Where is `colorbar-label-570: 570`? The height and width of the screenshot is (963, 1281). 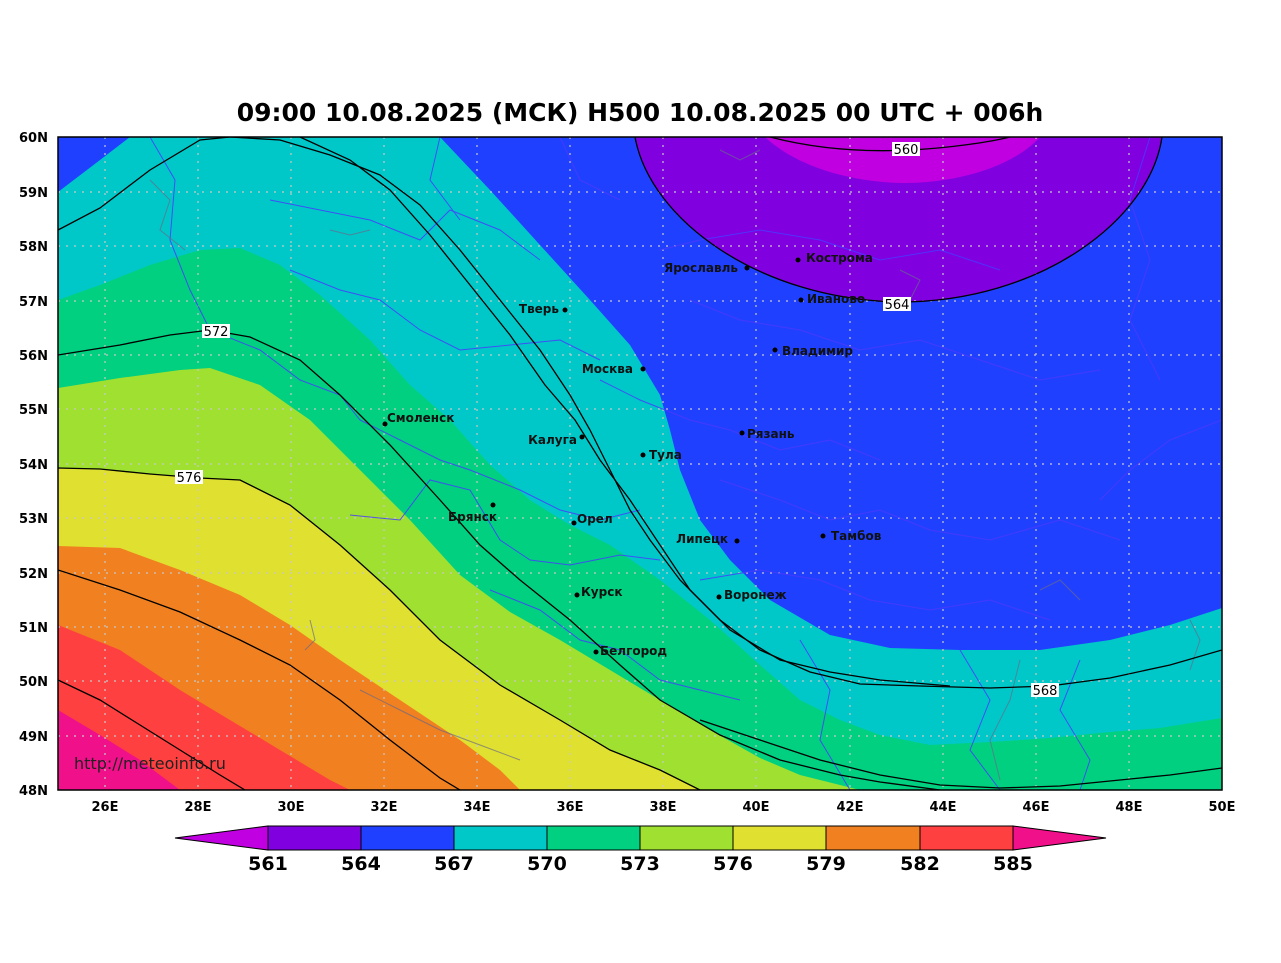
colorbar-label-570: 570 is located at coordinates (547, 864).